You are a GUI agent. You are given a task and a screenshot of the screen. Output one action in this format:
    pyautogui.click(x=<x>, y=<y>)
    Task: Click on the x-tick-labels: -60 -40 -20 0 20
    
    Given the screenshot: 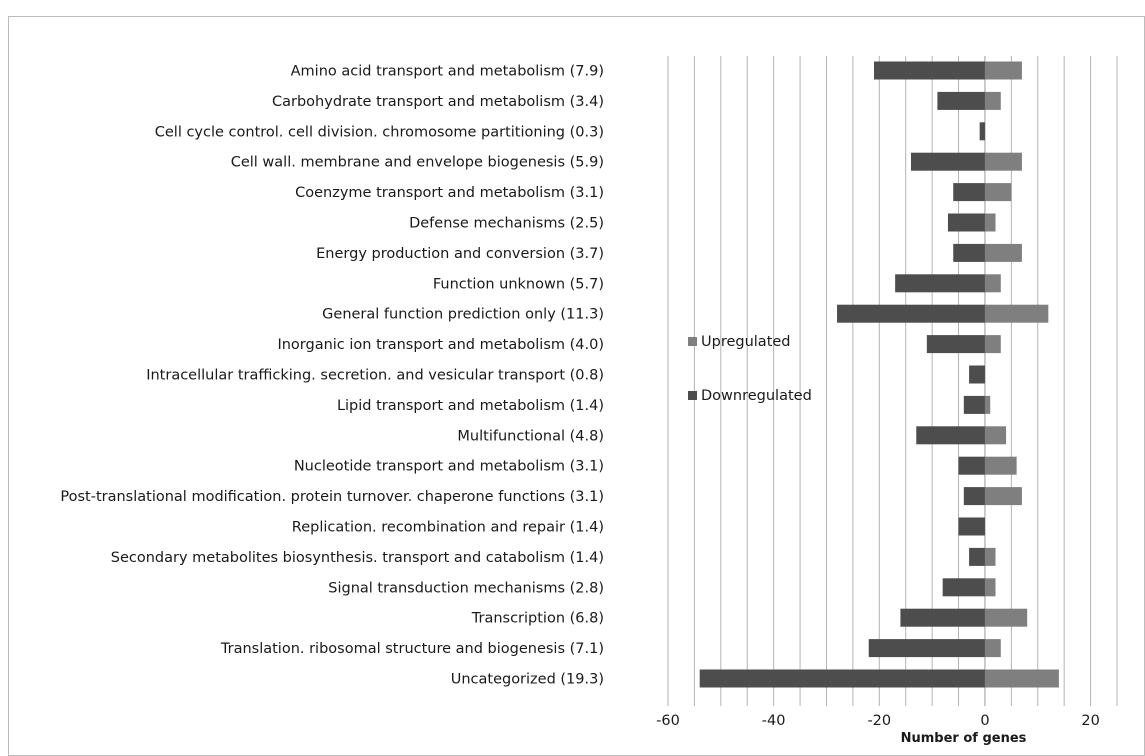 What is the action you would take?
    pyautogui.click(x=878, y=721)
    